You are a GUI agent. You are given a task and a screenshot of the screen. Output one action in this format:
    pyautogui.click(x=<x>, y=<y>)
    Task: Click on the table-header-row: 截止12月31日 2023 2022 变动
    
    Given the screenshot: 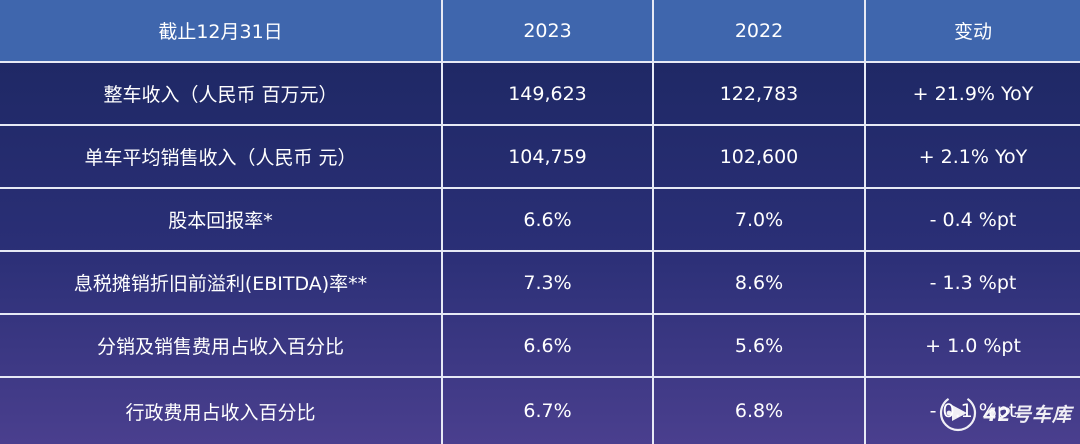 What is the action you would take?
    pyautogui.click(x=540, y=31)
    